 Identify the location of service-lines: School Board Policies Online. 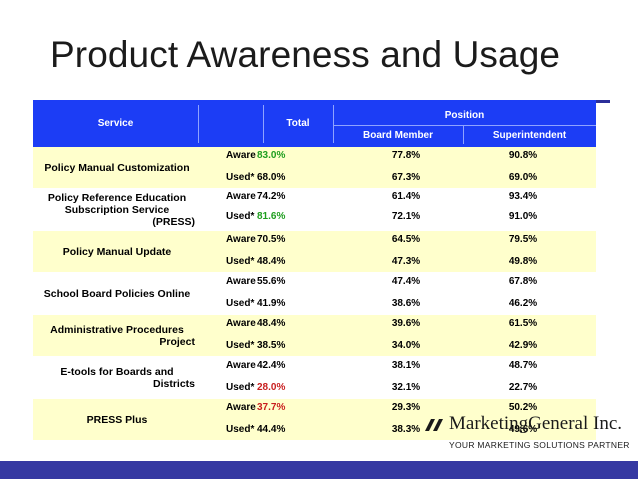
(117, 294).